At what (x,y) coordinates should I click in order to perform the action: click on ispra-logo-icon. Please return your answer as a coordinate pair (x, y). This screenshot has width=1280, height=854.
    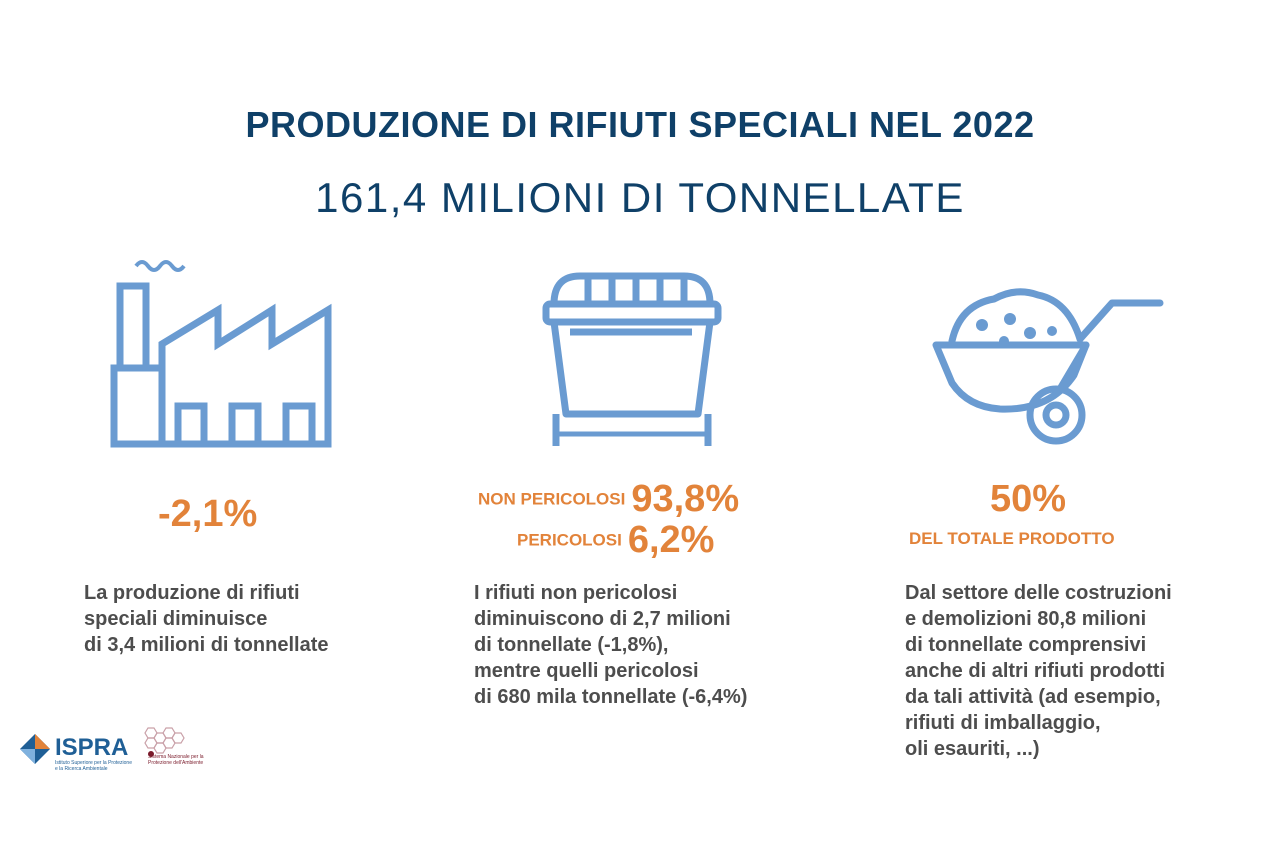
    Looking at the image, I should click on (35, 749).